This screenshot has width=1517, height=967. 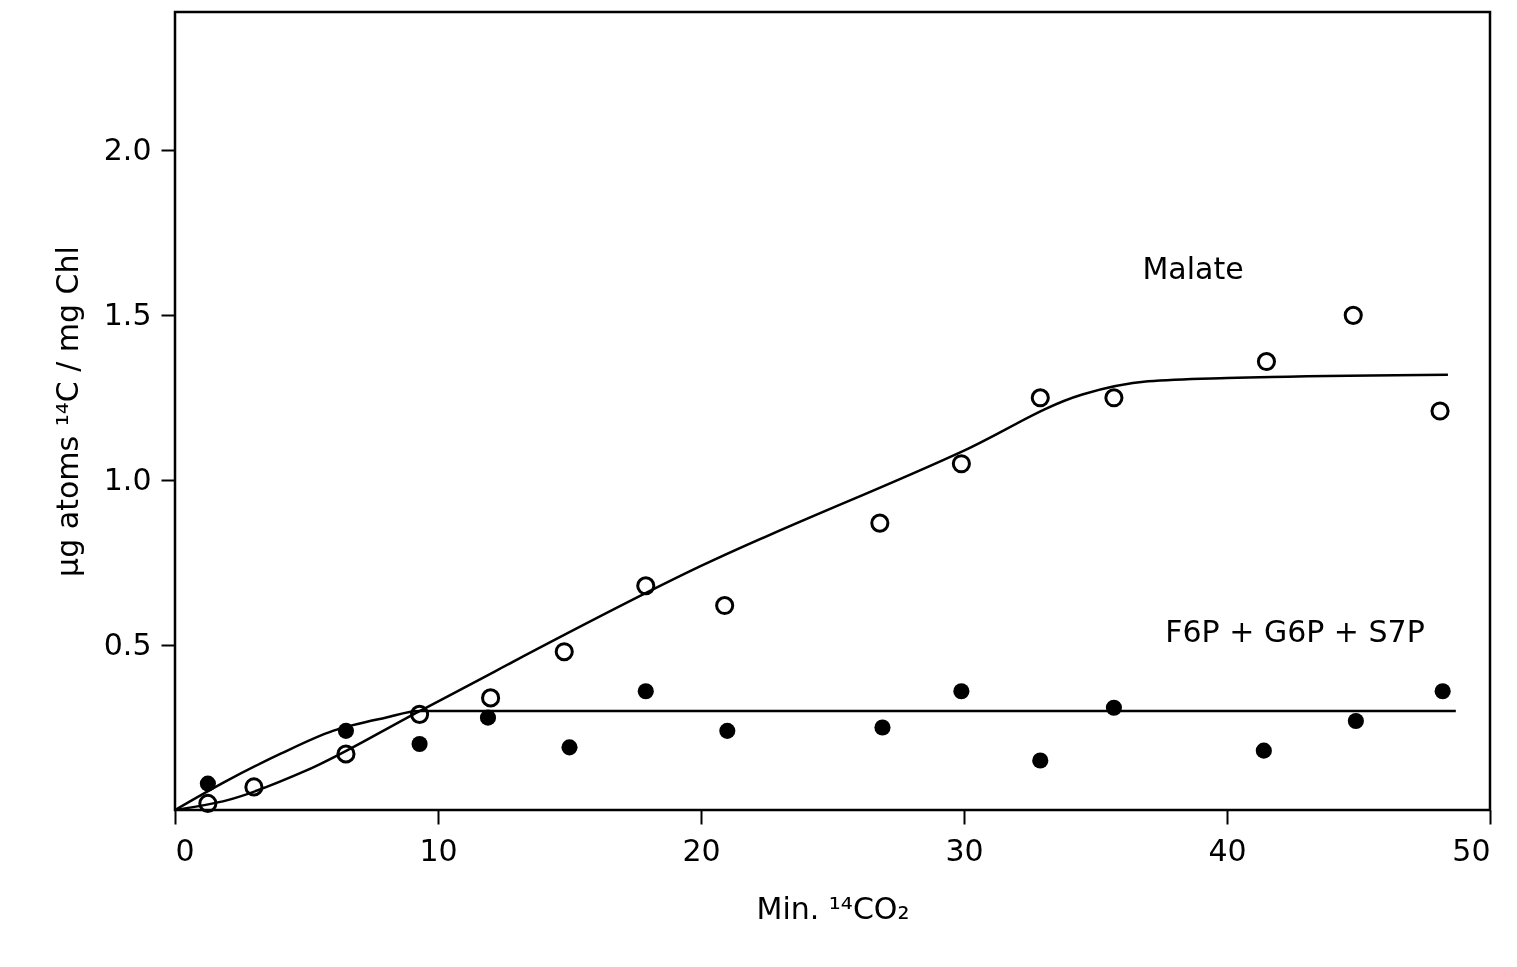 What do you see at coordinates (185, 850) in the screenshot?
I see `x-tick-label: 0` at bounding box center [185, 850].